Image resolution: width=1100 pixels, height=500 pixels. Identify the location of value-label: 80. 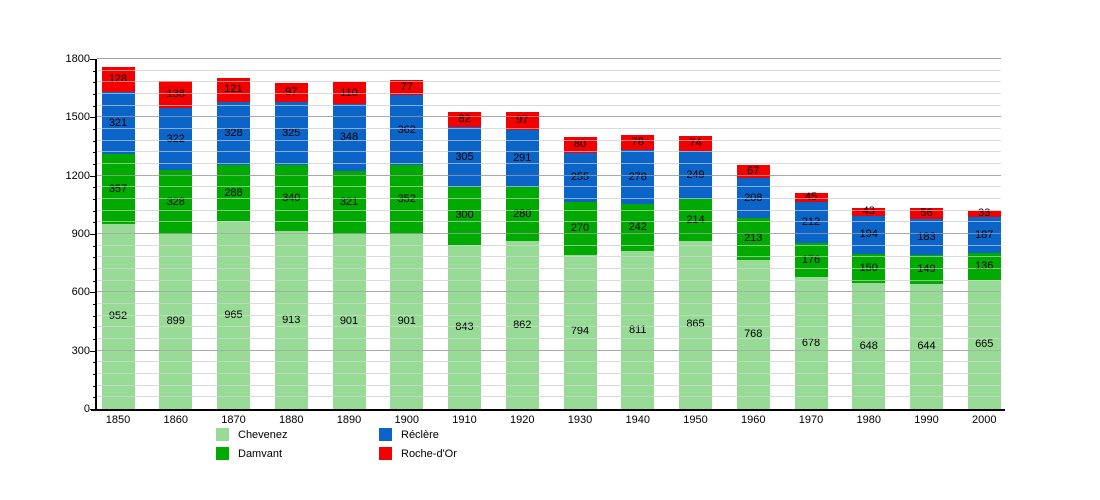
(580, 144).